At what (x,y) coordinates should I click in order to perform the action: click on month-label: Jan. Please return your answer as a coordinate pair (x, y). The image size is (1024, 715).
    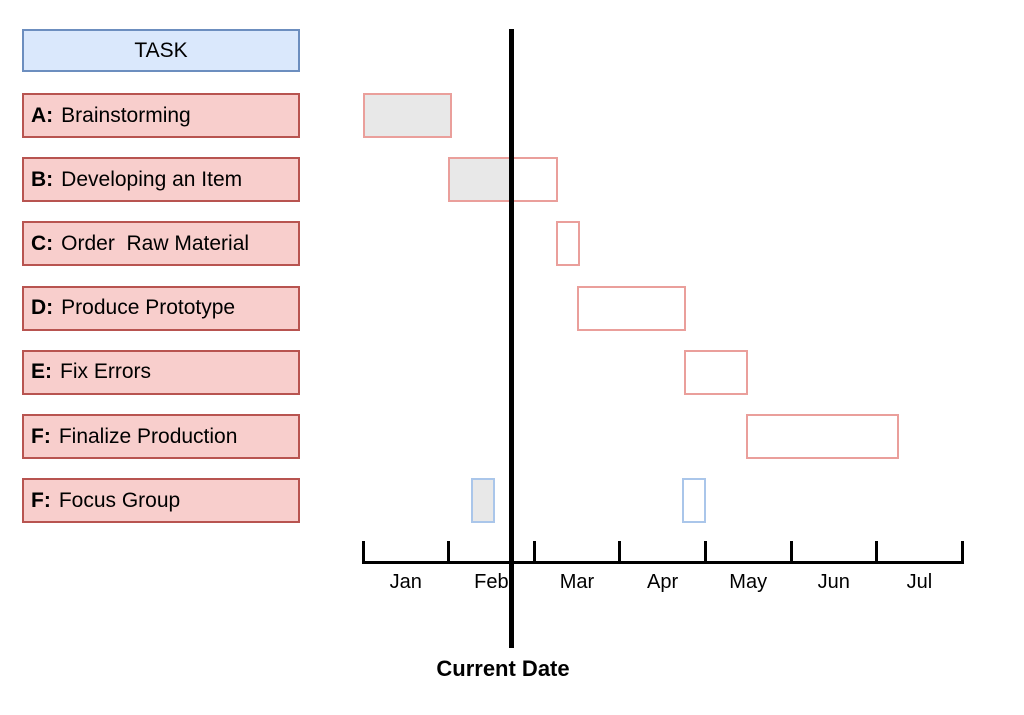
    Looking at the image, I should click on (405, 582).